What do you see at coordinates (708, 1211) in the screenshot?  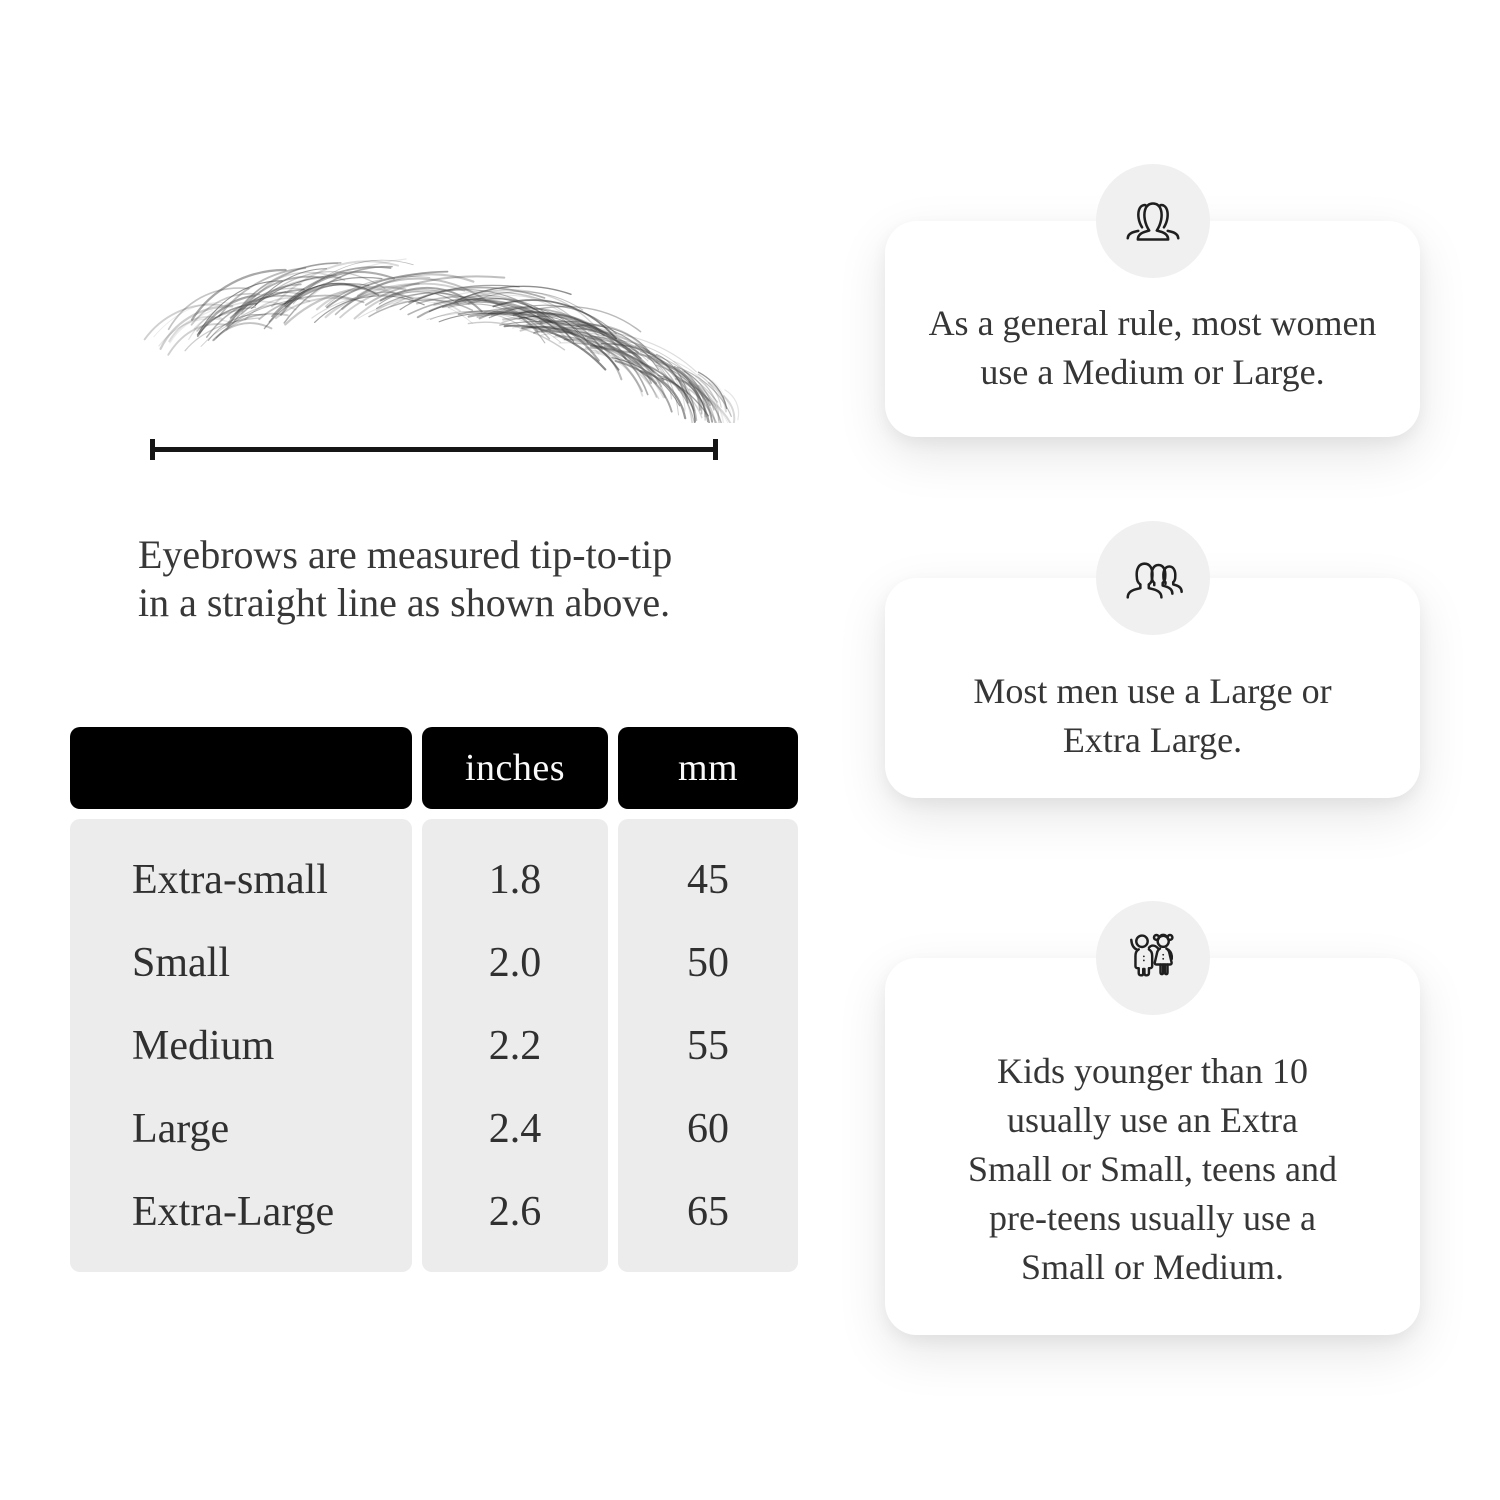 I see `table-cell-mm: 65` at bounding box center [708, 1211].